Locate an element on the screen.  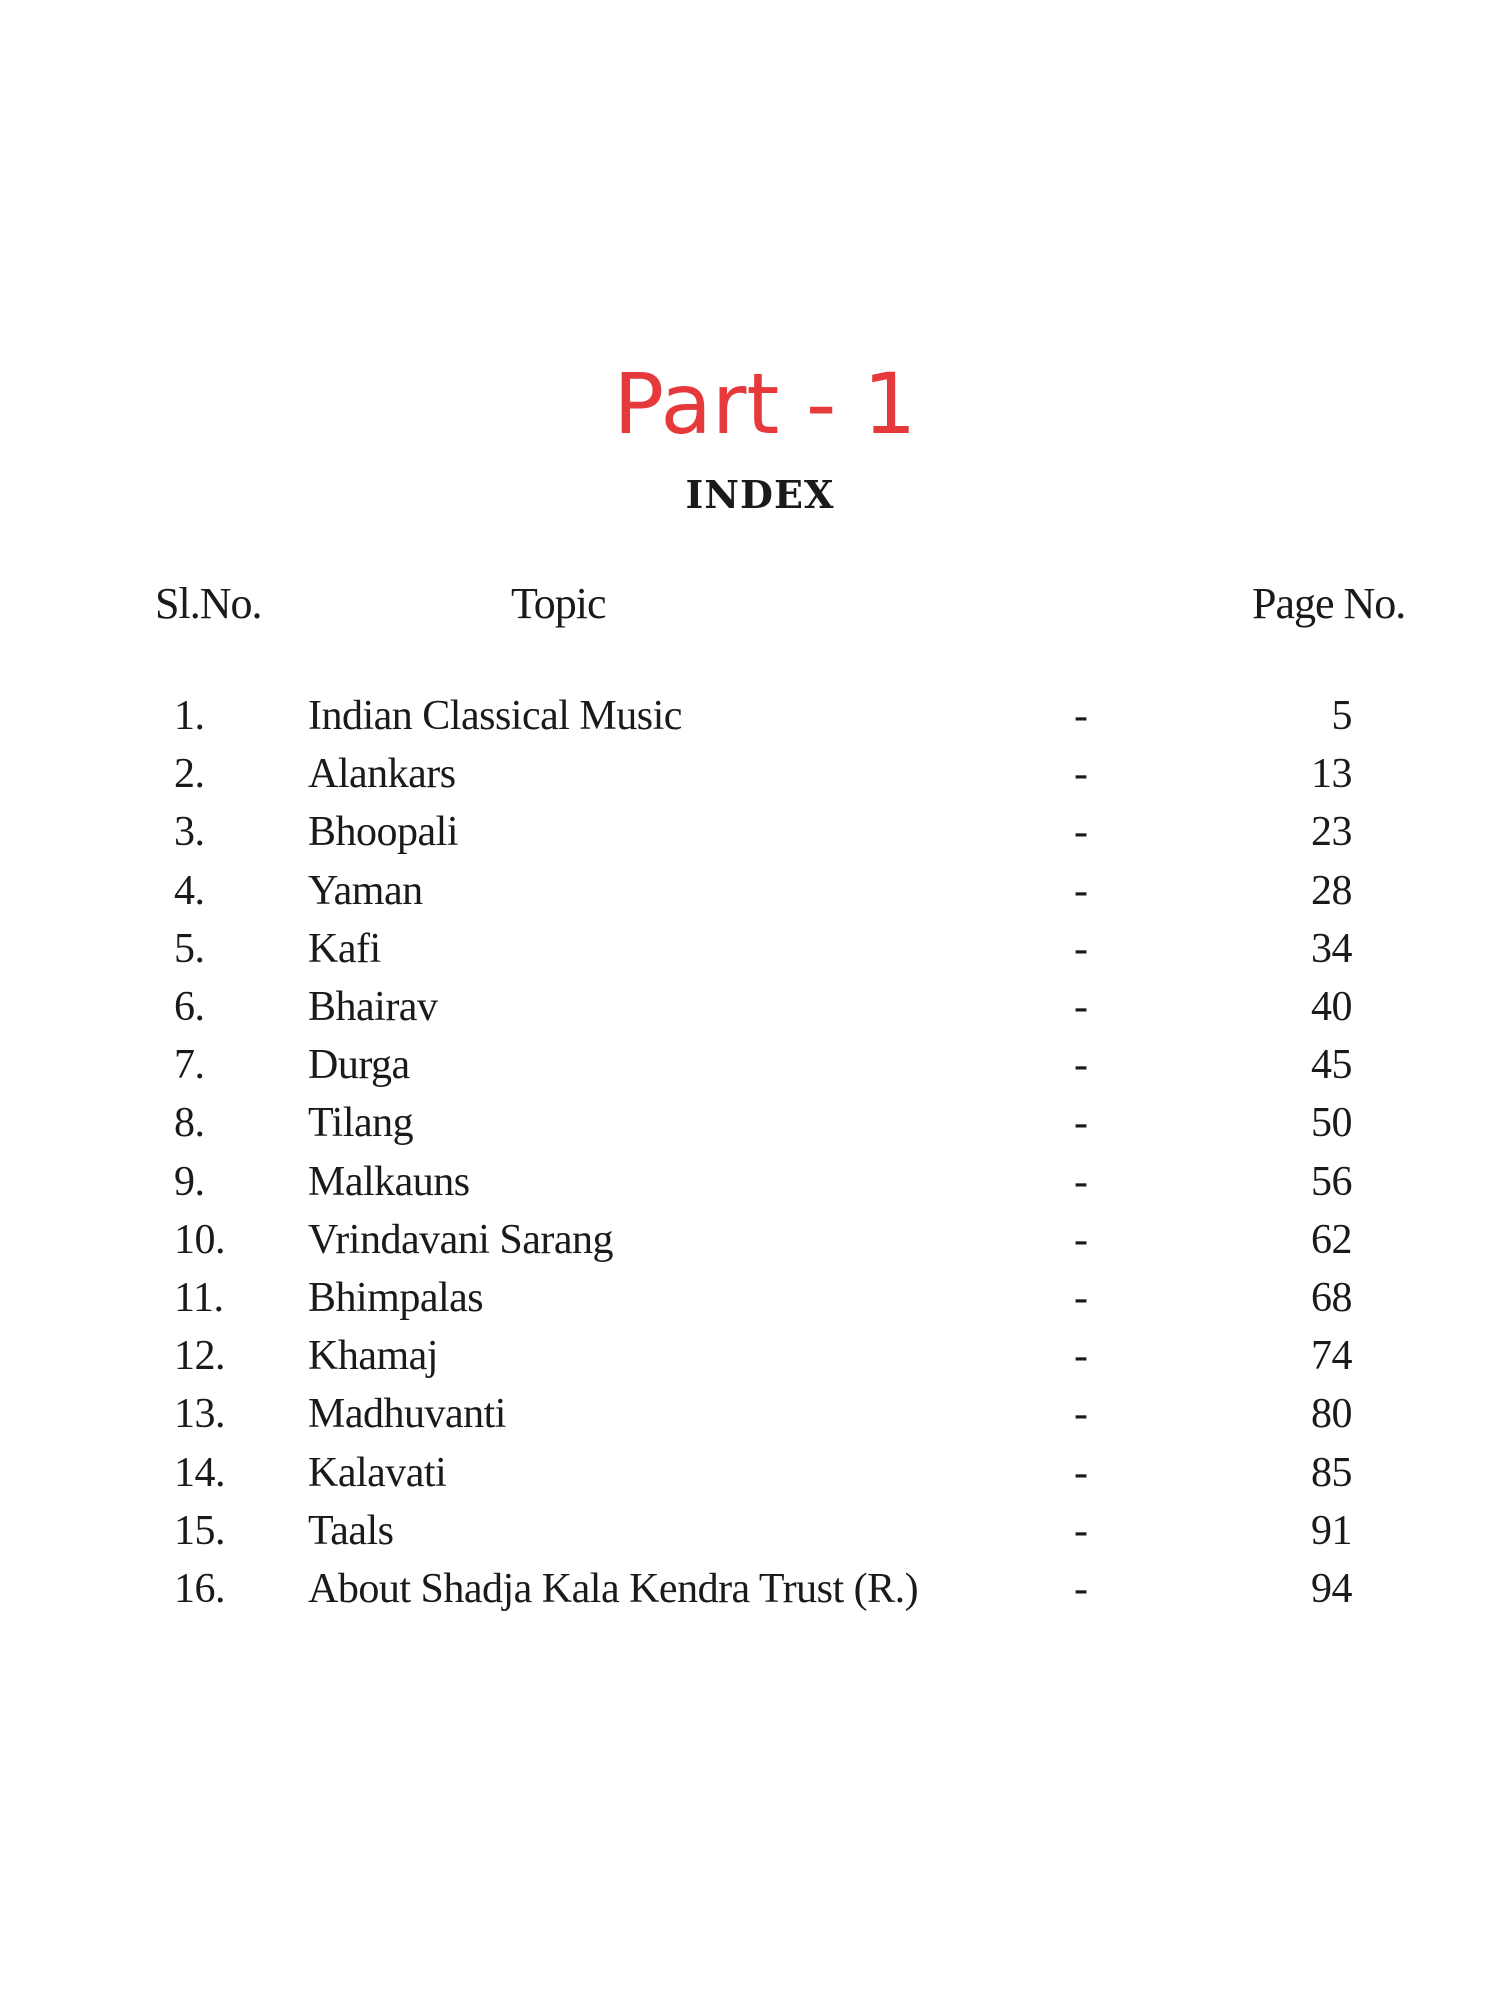
header-page-no: Page No. is located at coordinates (1329, 603).